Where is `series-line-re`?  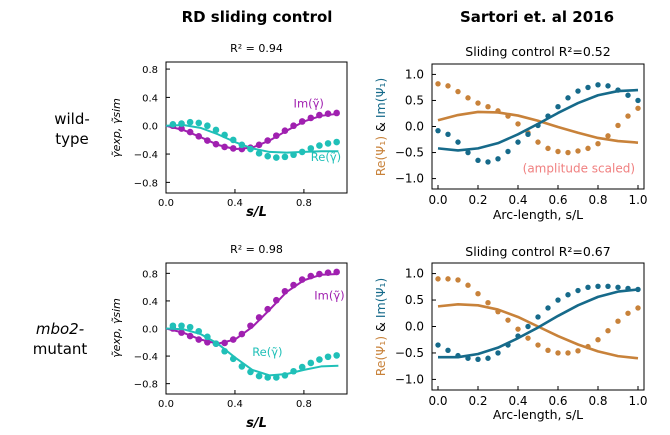
series-line-re is located at coordinates (252, 352).